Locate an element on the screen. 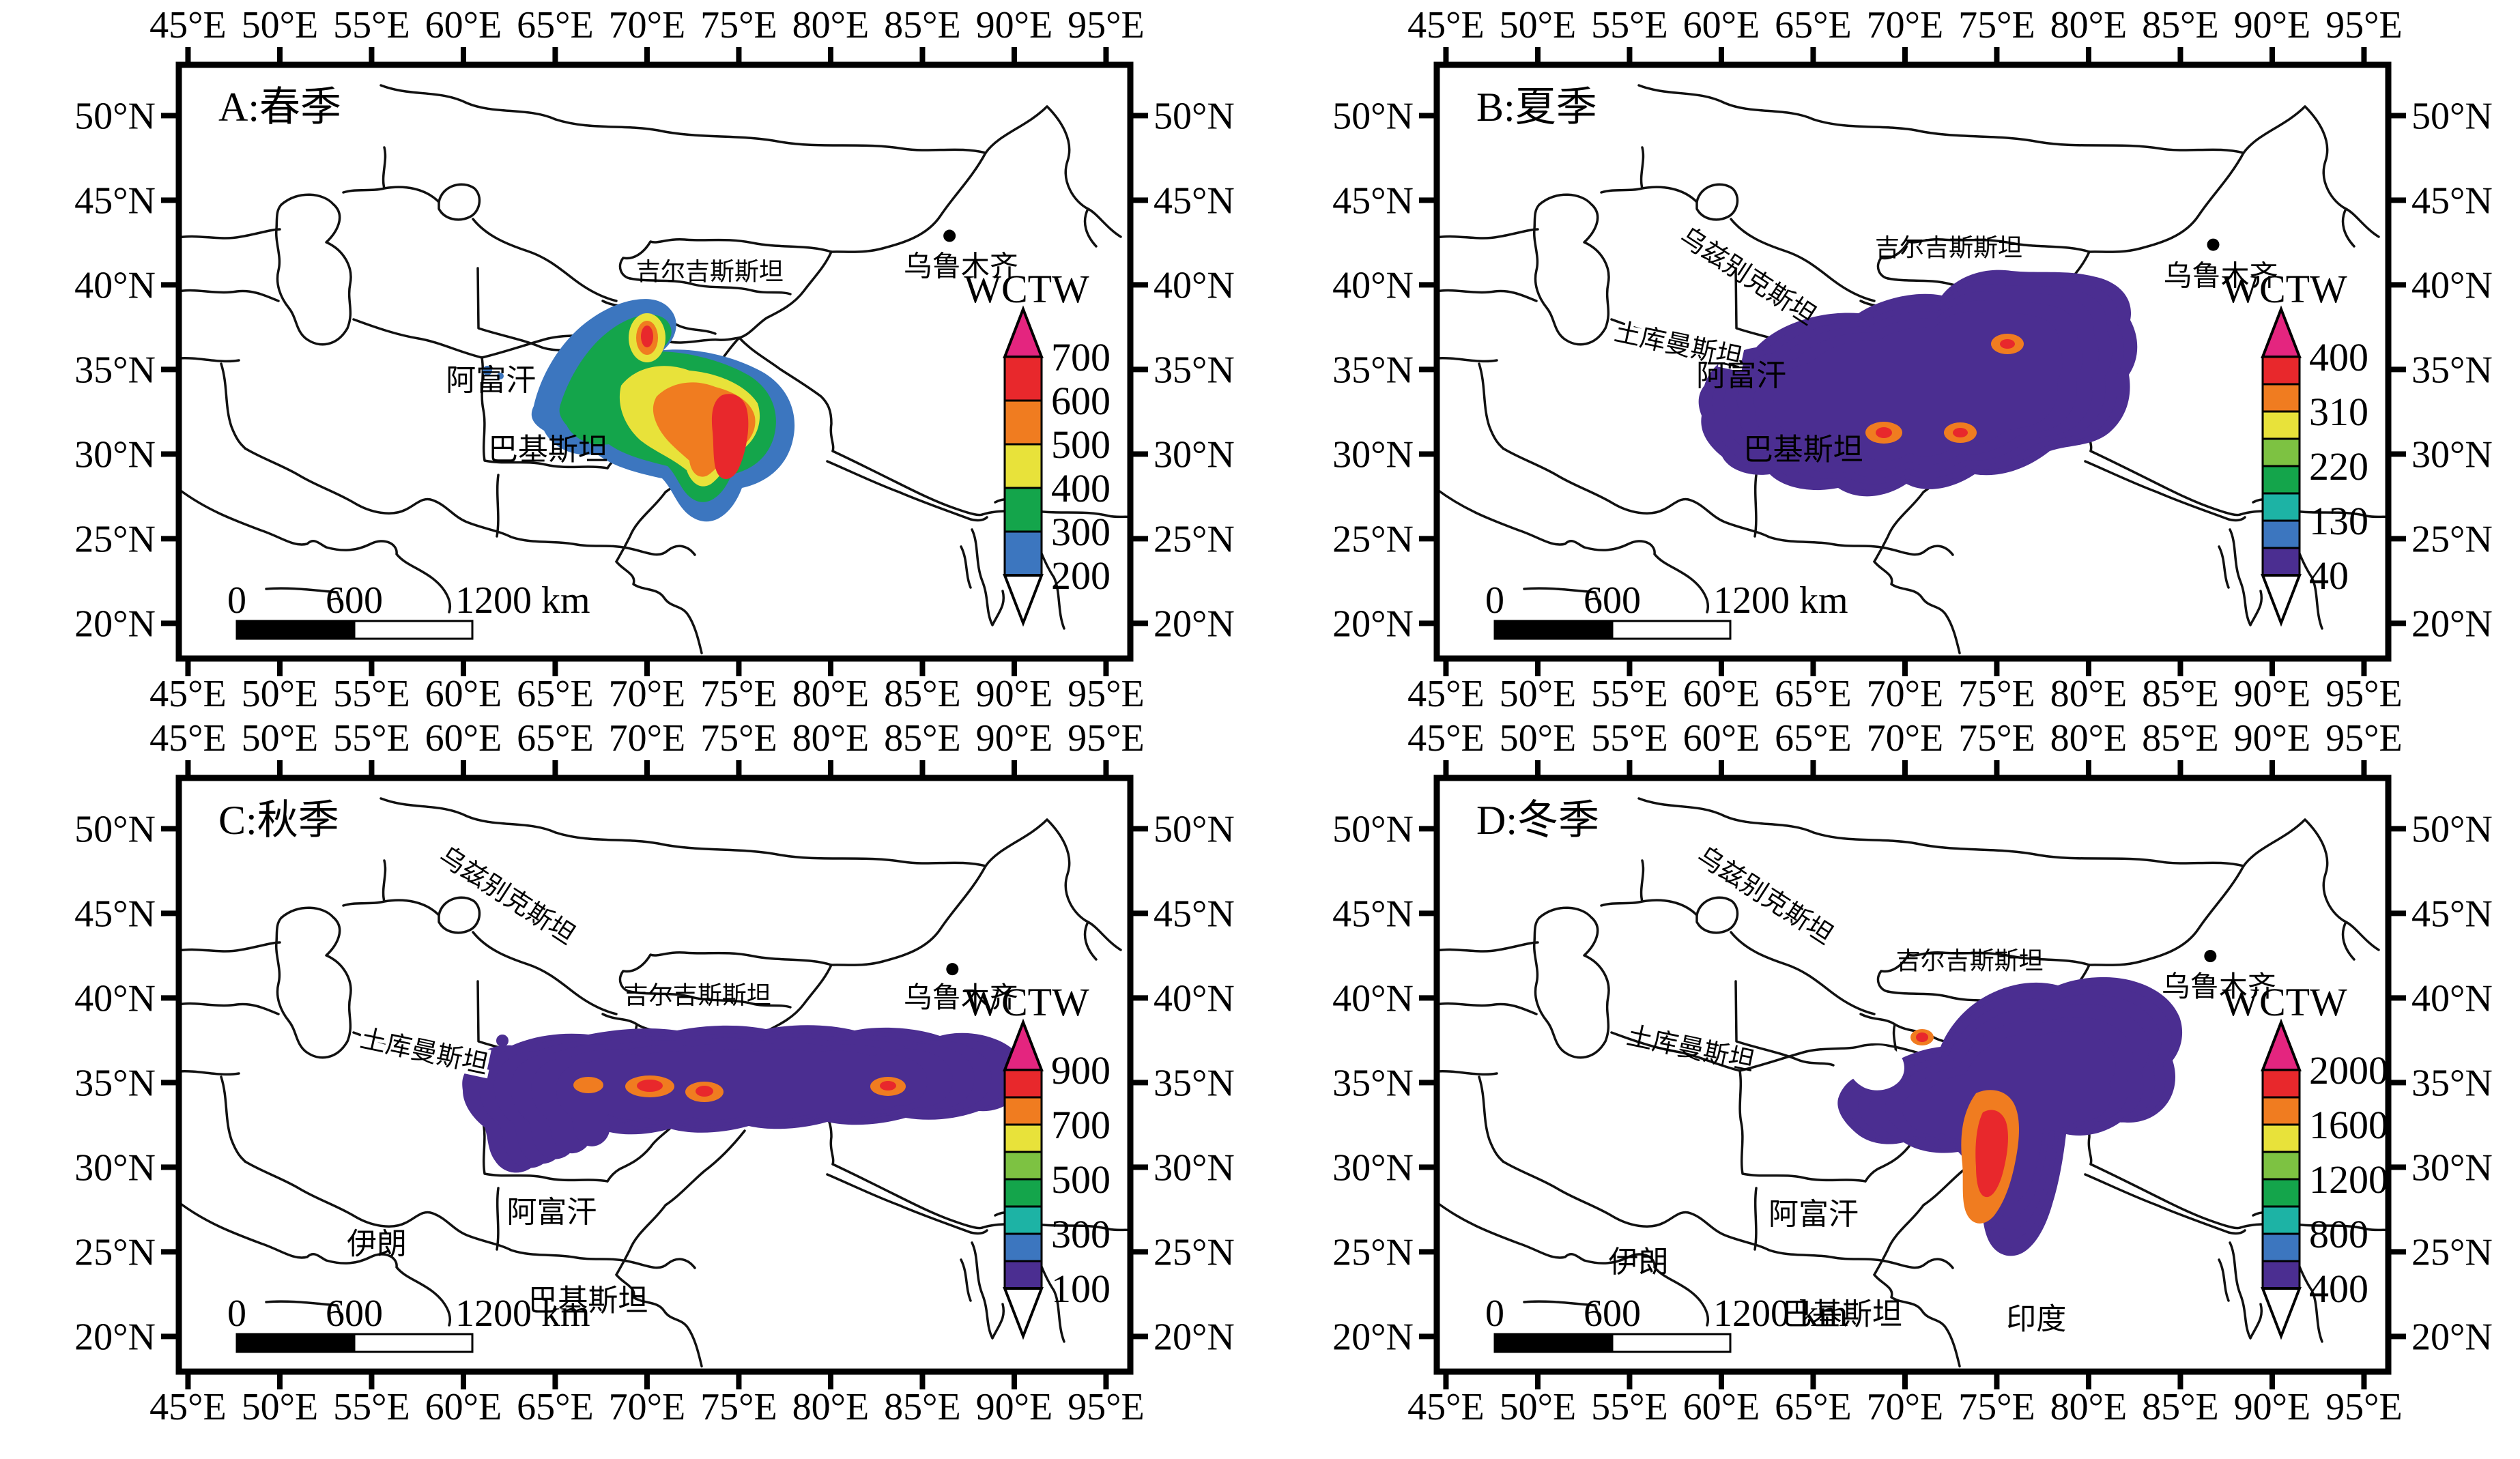  country-label: 阿富汗 is located at coordinates (551, 1212).